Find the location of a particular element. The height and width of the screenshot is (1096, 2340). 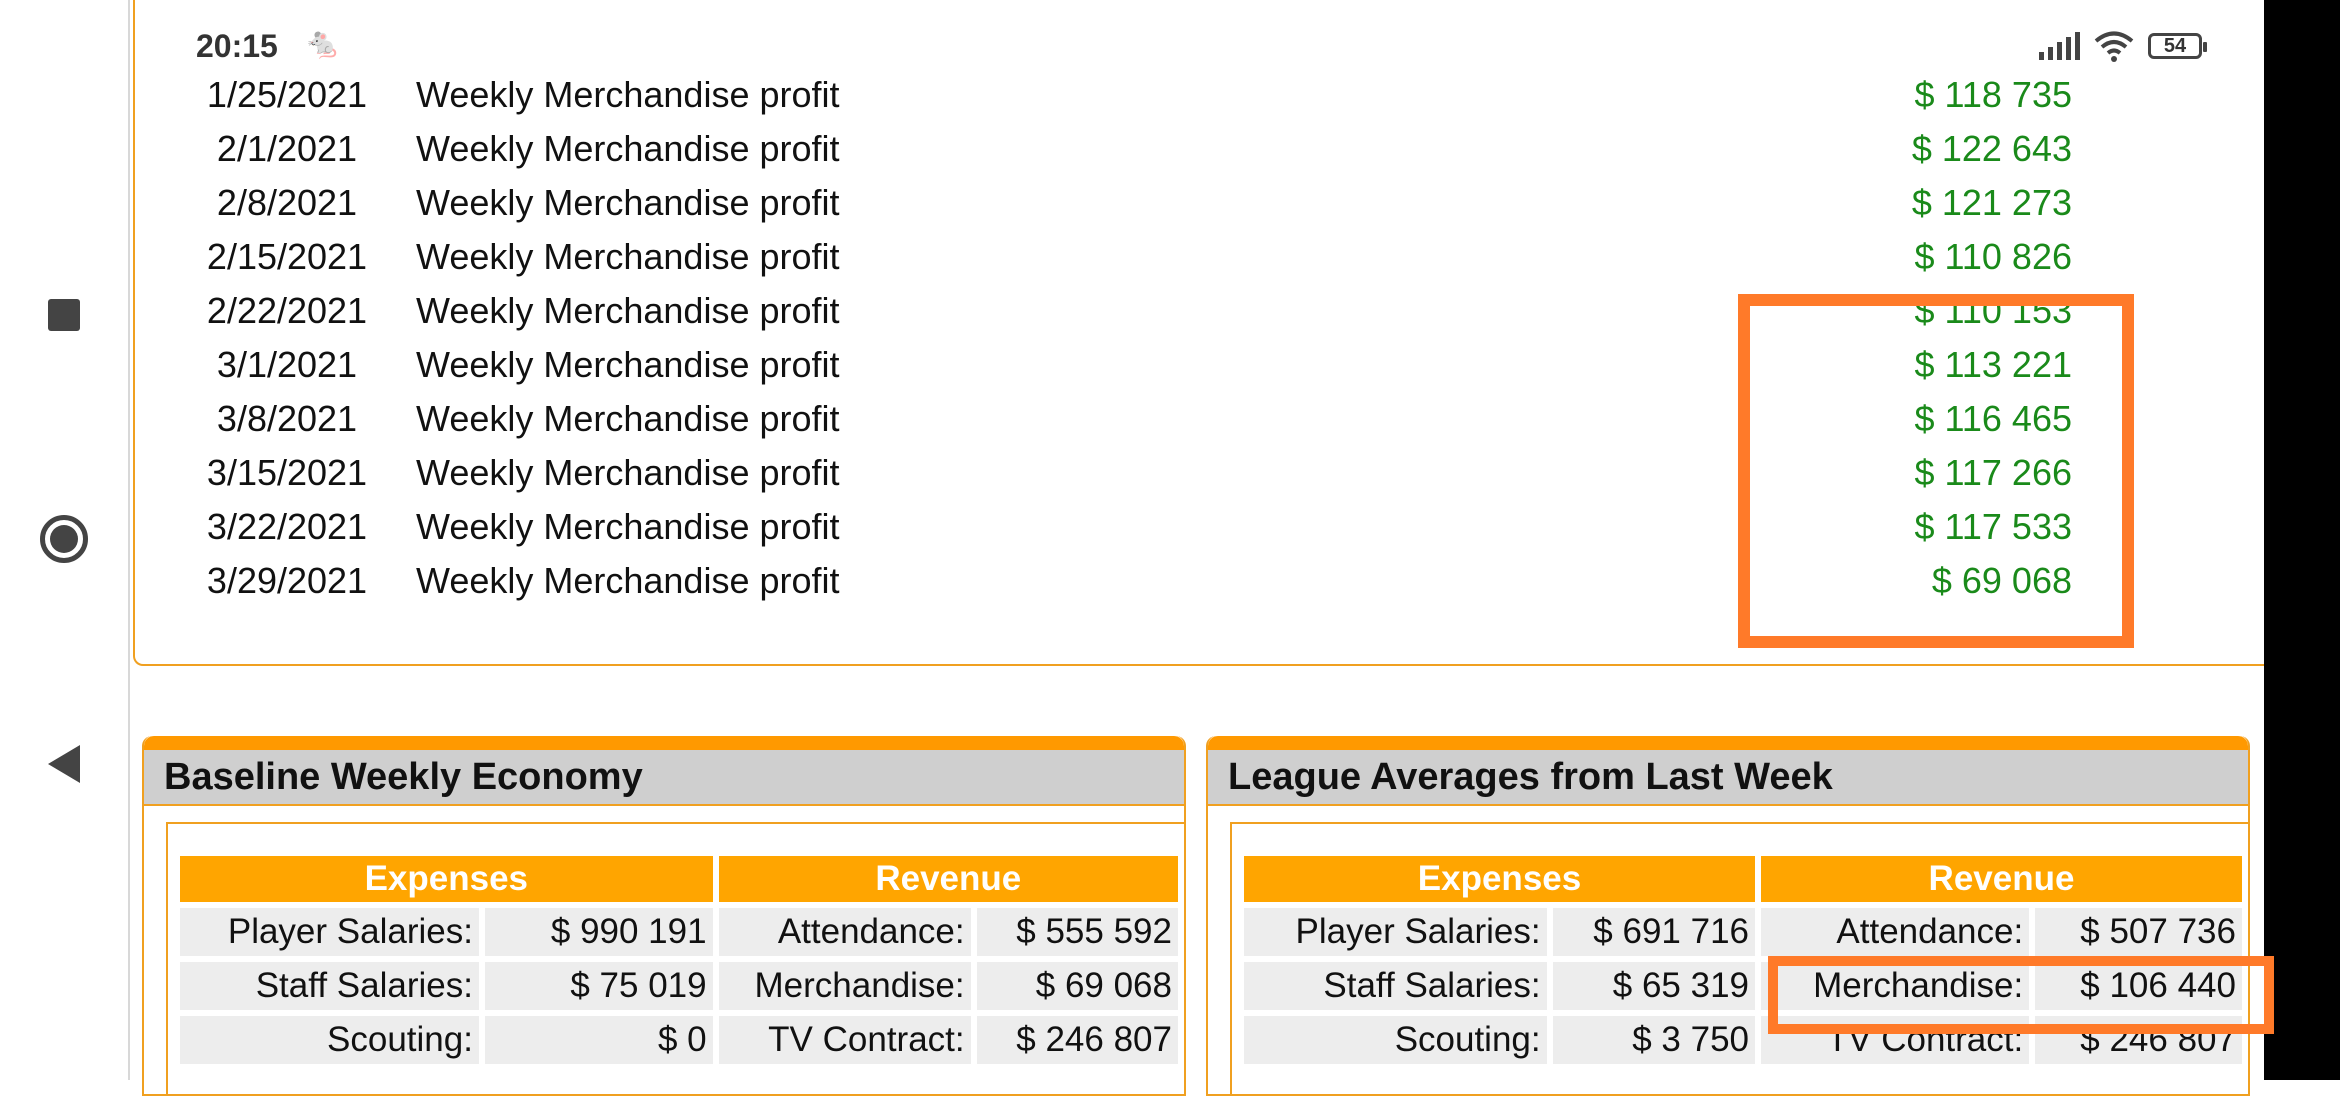

table-row: Scouting: $ 0 TV Contract: $ 246 807 is located at coordinates (679, 1040).